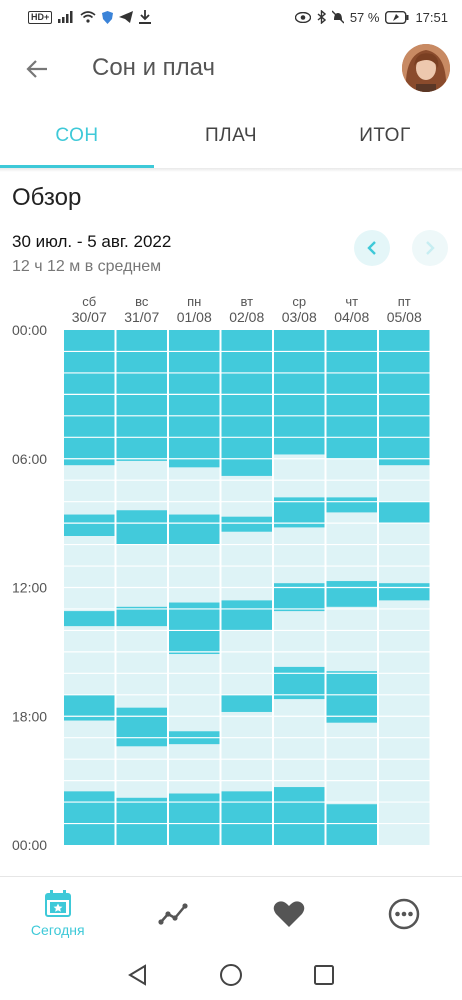 Image resolution: width=462 pixels, height=1000 pixels. I want to click on avatar-photo, so click(426, 68).